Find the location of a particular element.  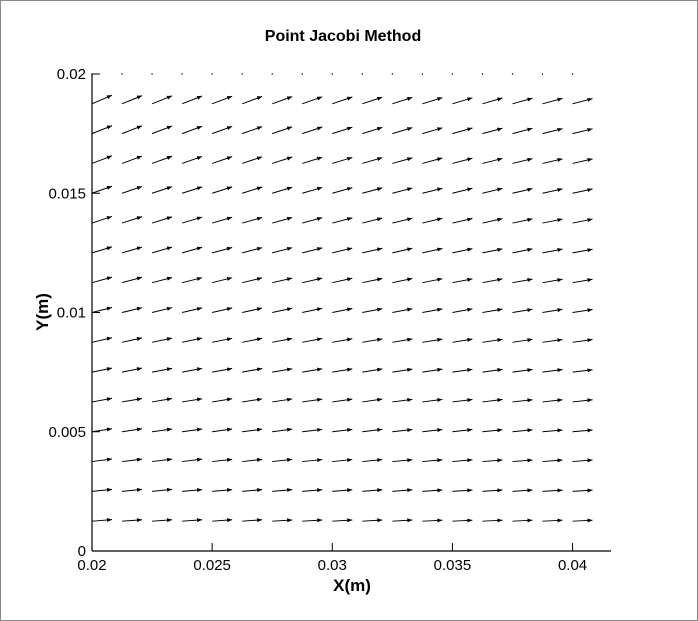

x-tick-label: 0.025 is located at coordinates (212, 565).